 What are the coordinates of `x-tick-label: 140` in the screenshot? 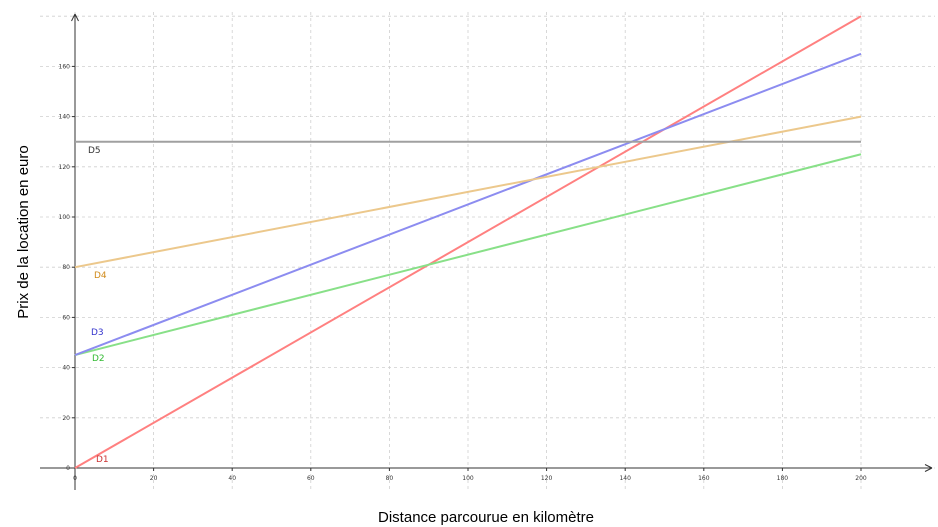 It's located at (625, 478).